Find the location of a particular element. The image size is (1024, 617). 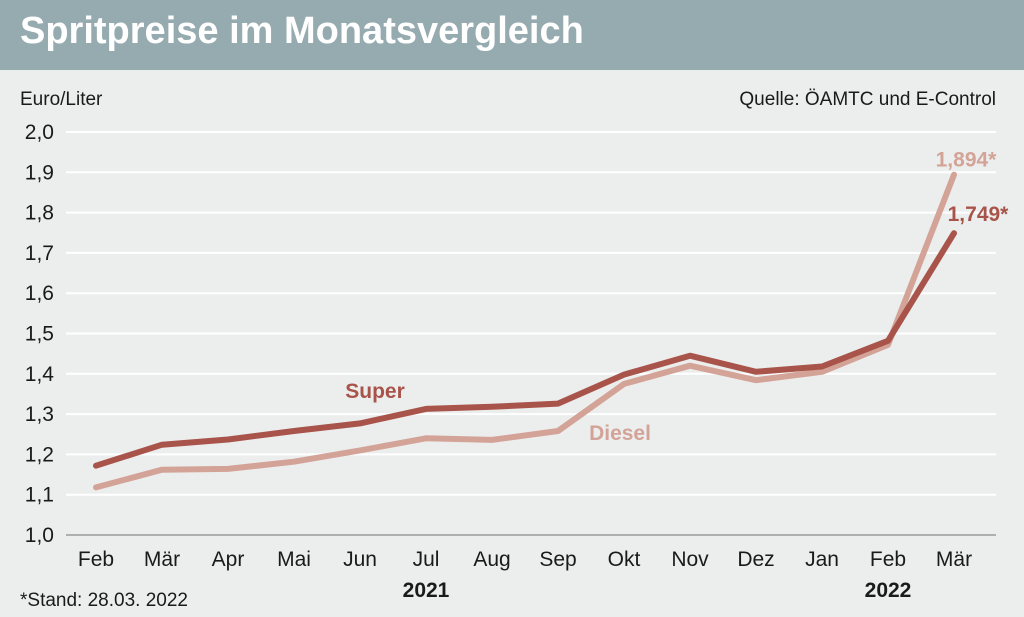

x-tick-label: Mai is located at coordinates (294, 559).